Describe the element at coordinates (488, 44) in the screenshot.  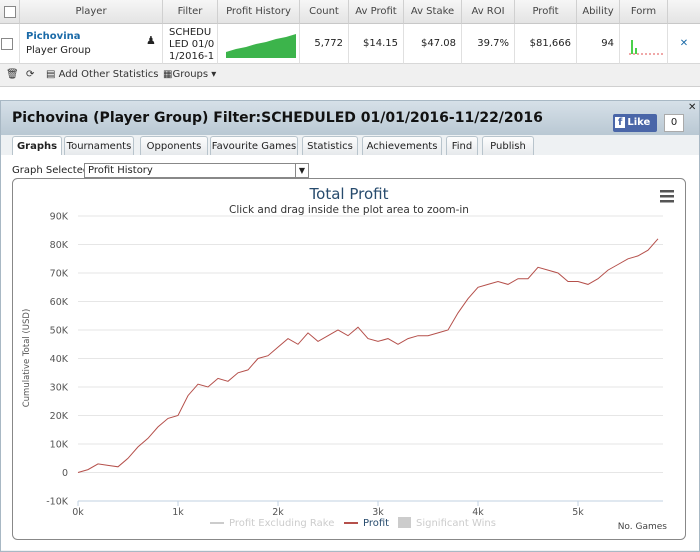
I see `av-roi-cell: 39.7%` at that location.